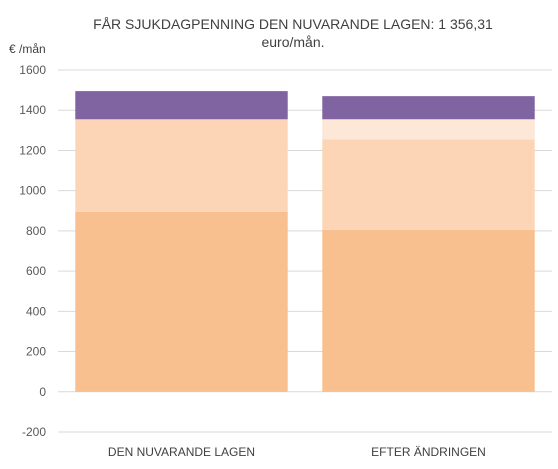 This screenshot has height=469, width=558. Describe the element at coordinates (32, 251) in the screenshot. I see `tick-layer: -200 0 200 400 600 800 1000 1200 1400 1600` at that location.